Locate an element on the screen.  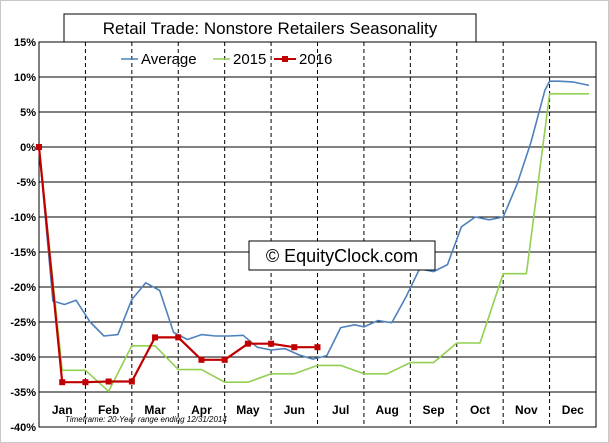
y-tick-label: -40% is located at coordinates (23, 428).